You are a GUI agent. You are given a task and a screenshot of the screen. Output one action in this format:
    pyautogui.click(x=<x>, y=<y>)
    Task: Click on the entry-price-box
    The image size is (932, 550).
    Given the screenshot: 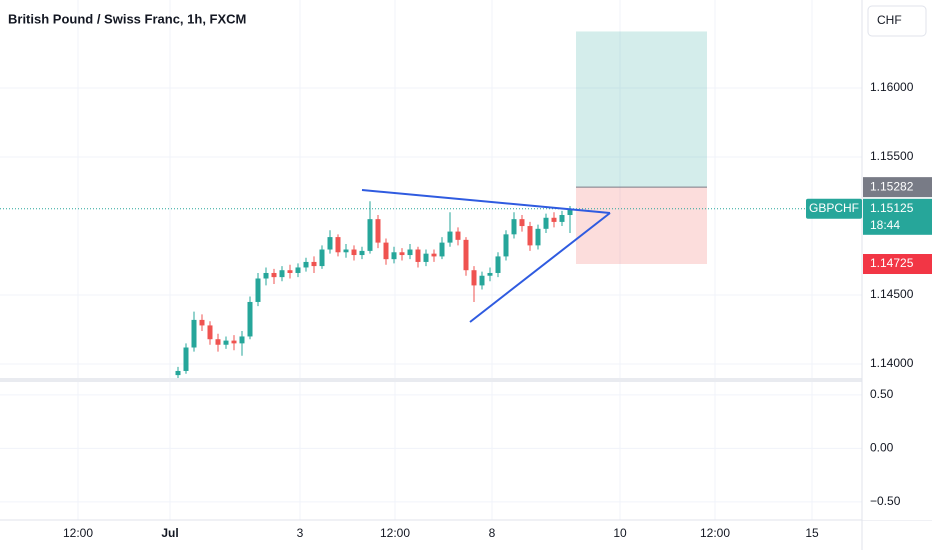 What is the action you would take?
    pyautogui.click(x=897, y=187)
    